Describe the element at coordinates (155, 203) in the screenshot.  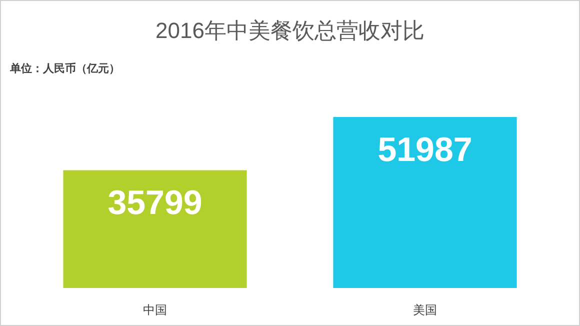
I see `data-label: 35799` at that location.